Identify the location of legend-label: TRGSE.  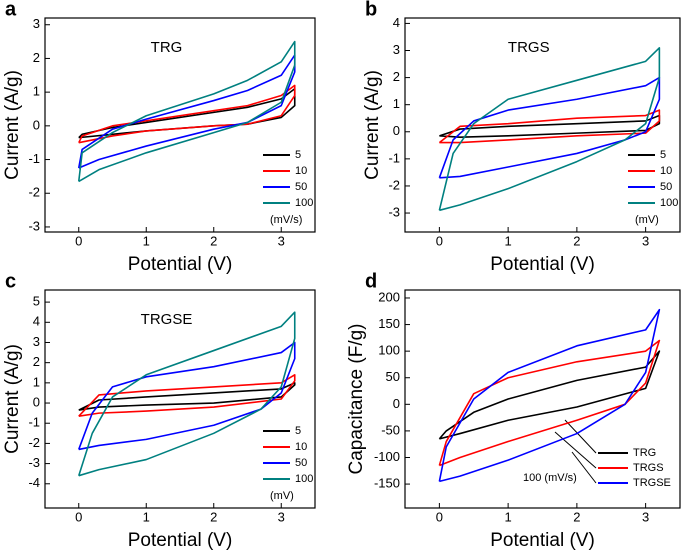
(652, 483).